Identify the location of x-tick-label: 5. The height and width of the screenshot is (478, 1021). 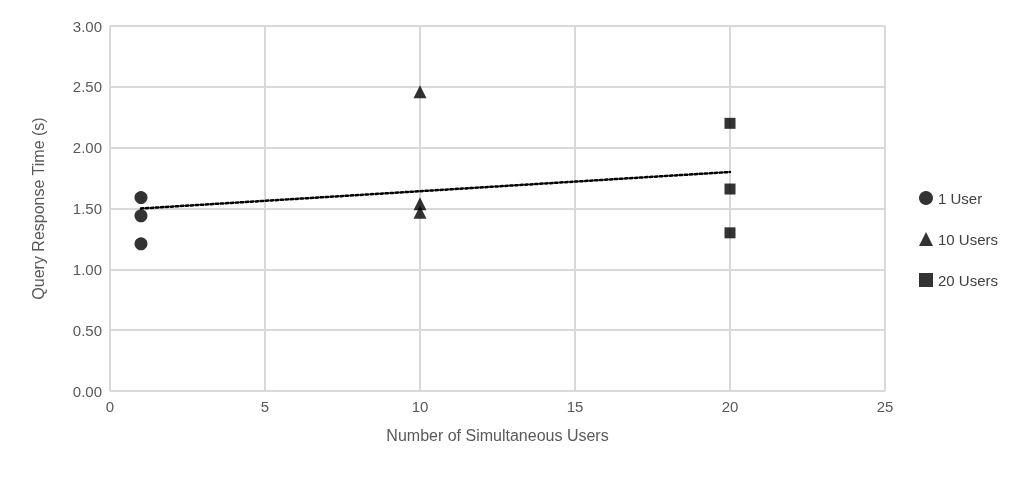
(265, 406).